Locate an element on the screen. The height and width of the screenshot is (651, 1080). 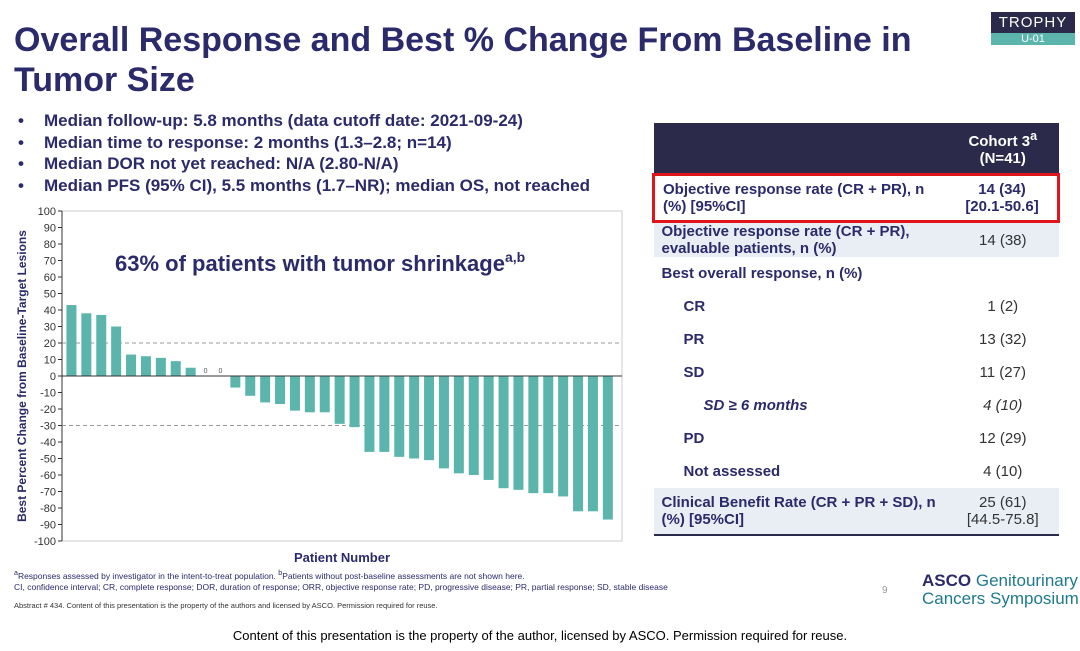
row-label: CR is located at coordinates (694, 306).